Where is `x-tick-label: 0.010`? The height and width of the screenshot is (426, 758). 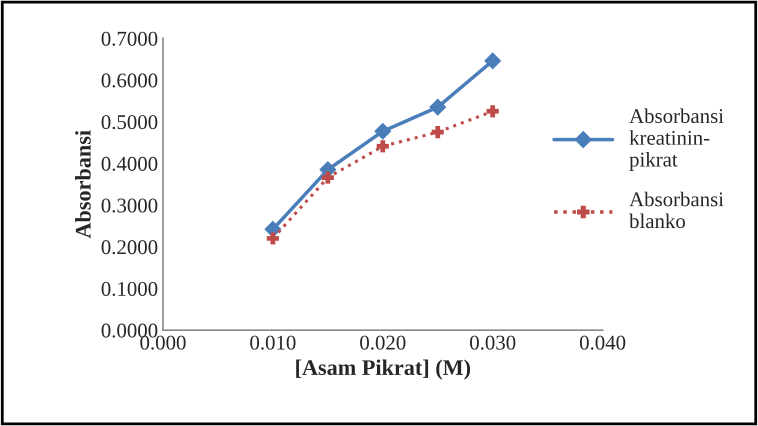 x-tick-label: 0.010 is located at coordinates (273, 343).